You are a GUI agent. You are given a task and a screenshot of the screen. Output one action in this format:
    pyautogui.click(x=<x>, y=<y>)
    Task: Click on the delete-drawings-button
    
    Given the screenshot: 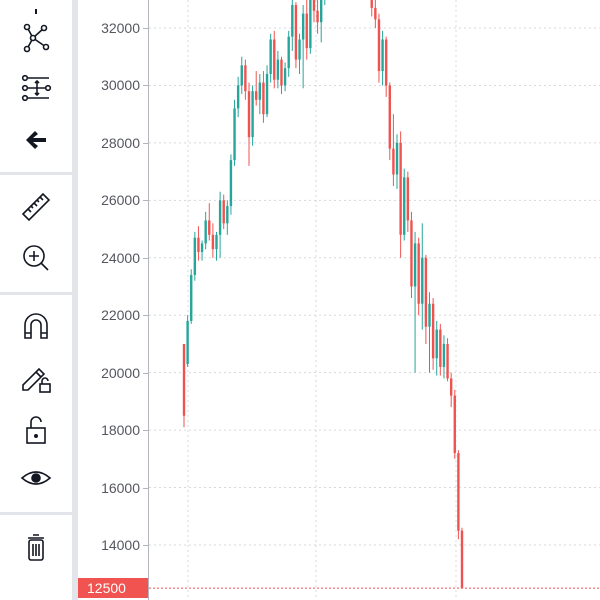 What is the action you would take?
    pyautogui.click(x=36, y=547)
    